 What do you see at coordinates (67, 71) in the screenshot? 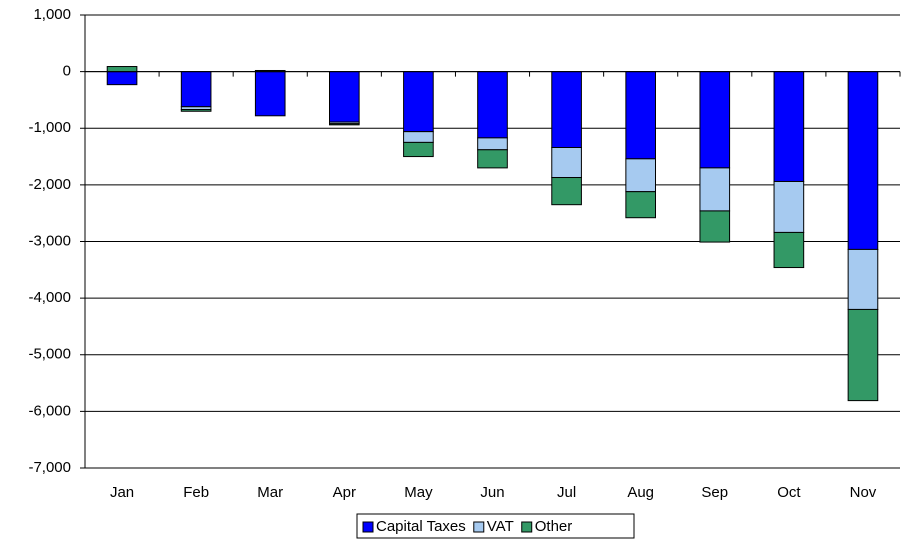
I see `y-tick-label: 0` at bounding box center [67, 71].